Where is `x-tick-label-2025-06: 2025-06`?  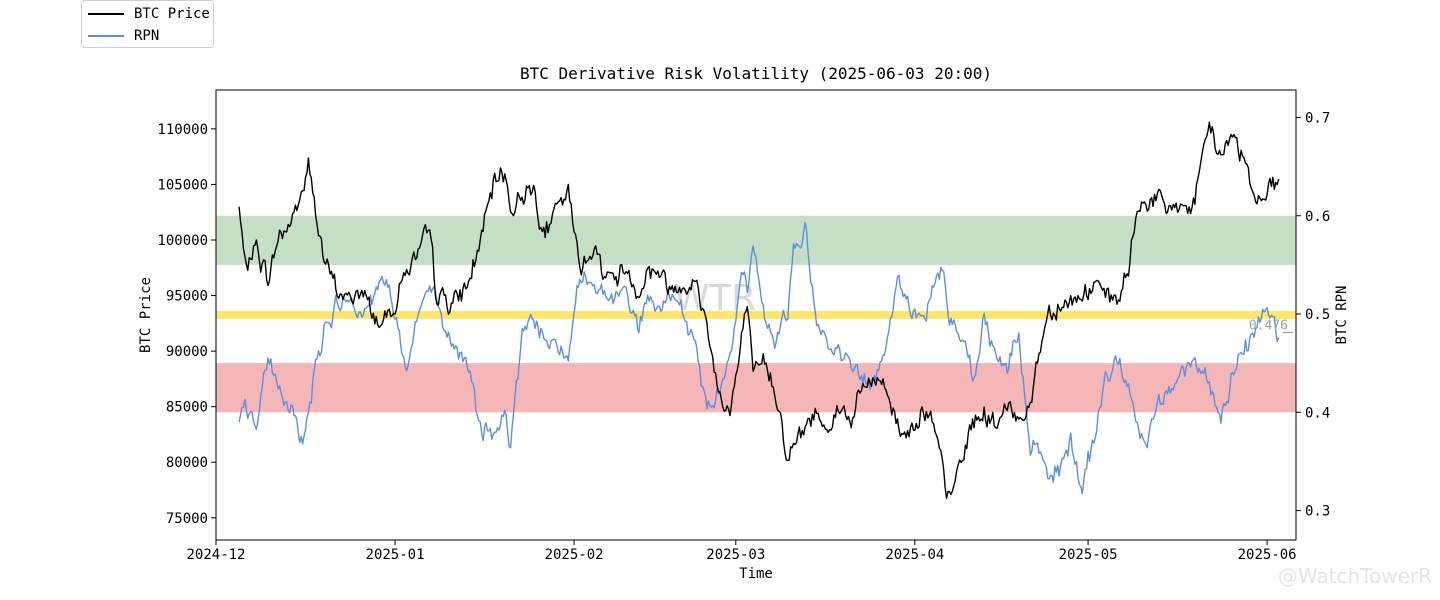
x-tick-label-2025-06: 2025-06 is located at coordinates (1267, 555).